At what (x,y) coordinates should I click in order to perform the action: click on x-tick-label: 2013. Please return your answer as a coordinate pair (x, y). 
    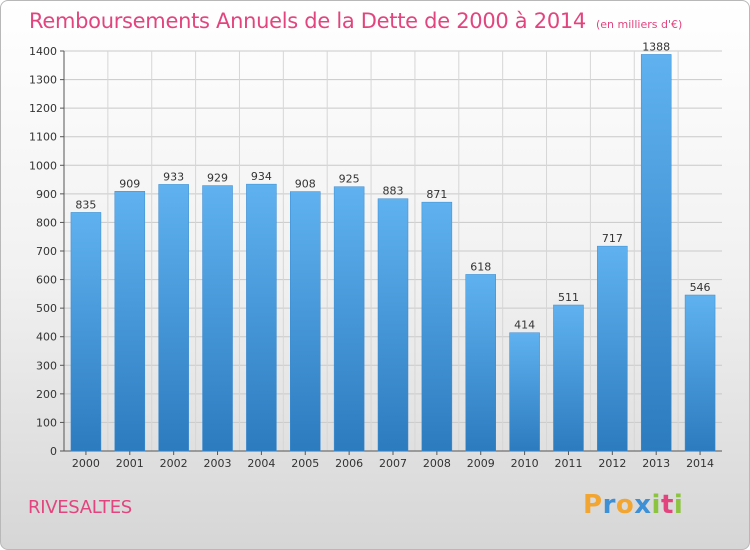
    Looking at the image, I should click on (656, 463).